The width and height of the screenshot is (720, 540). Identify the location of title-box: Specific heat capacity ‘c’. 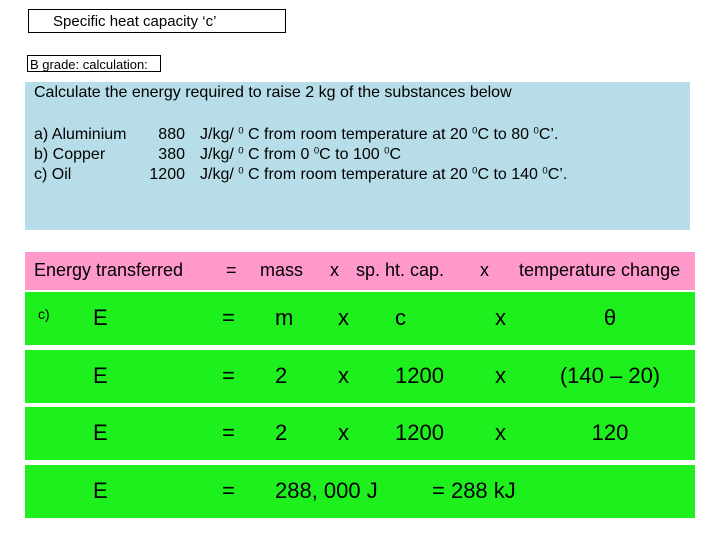
(157, 21).